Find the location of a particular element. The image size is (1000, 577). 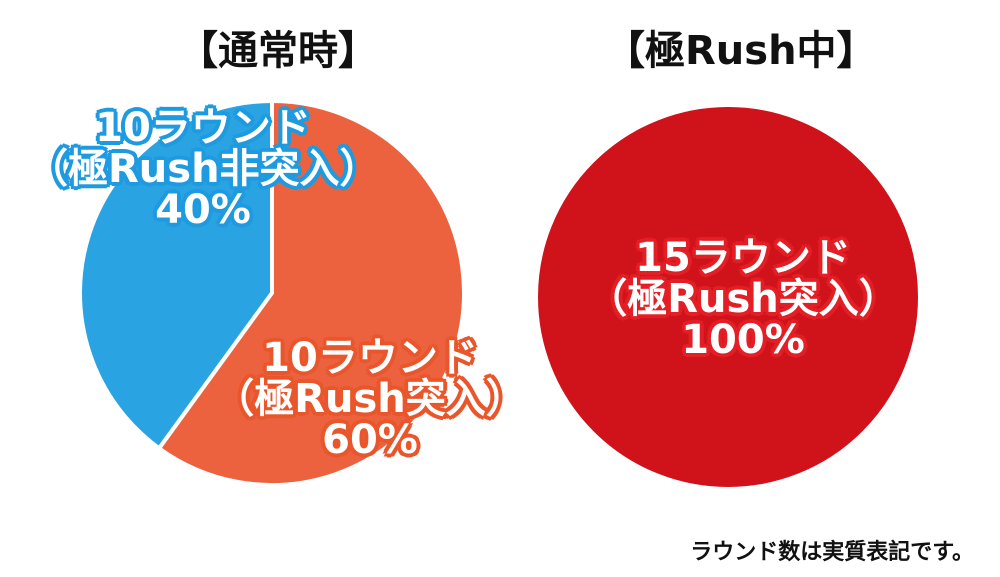

slice-label-percent: 60% is located at coordinates (370, 439).